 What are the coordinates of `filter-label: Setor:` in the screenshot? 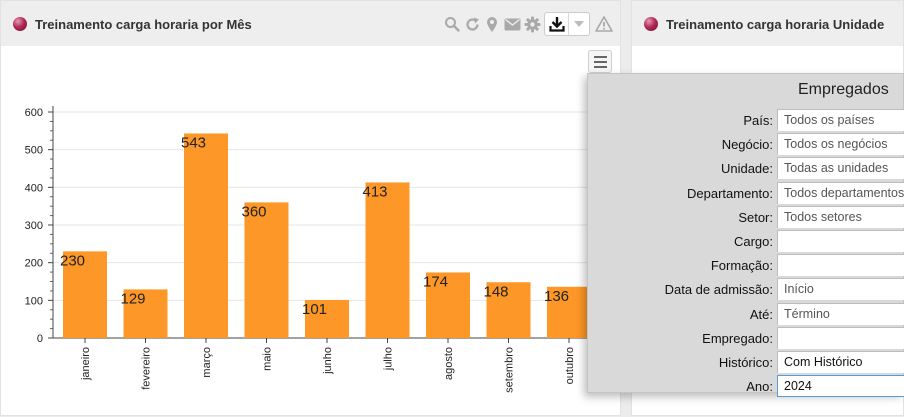 It's located at (755, 217).